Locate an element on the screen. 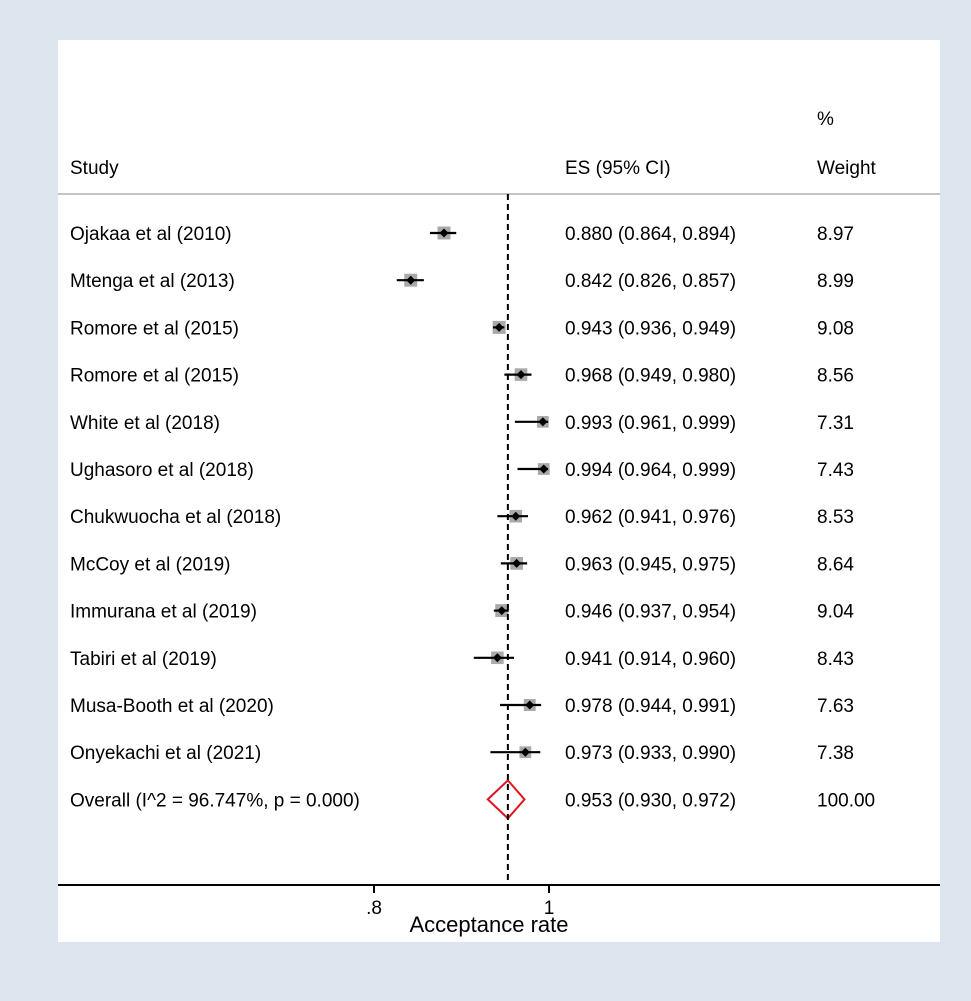  study-es-ci: 0.946 (0.937, 0.954) is located at coordinates (650, 612).